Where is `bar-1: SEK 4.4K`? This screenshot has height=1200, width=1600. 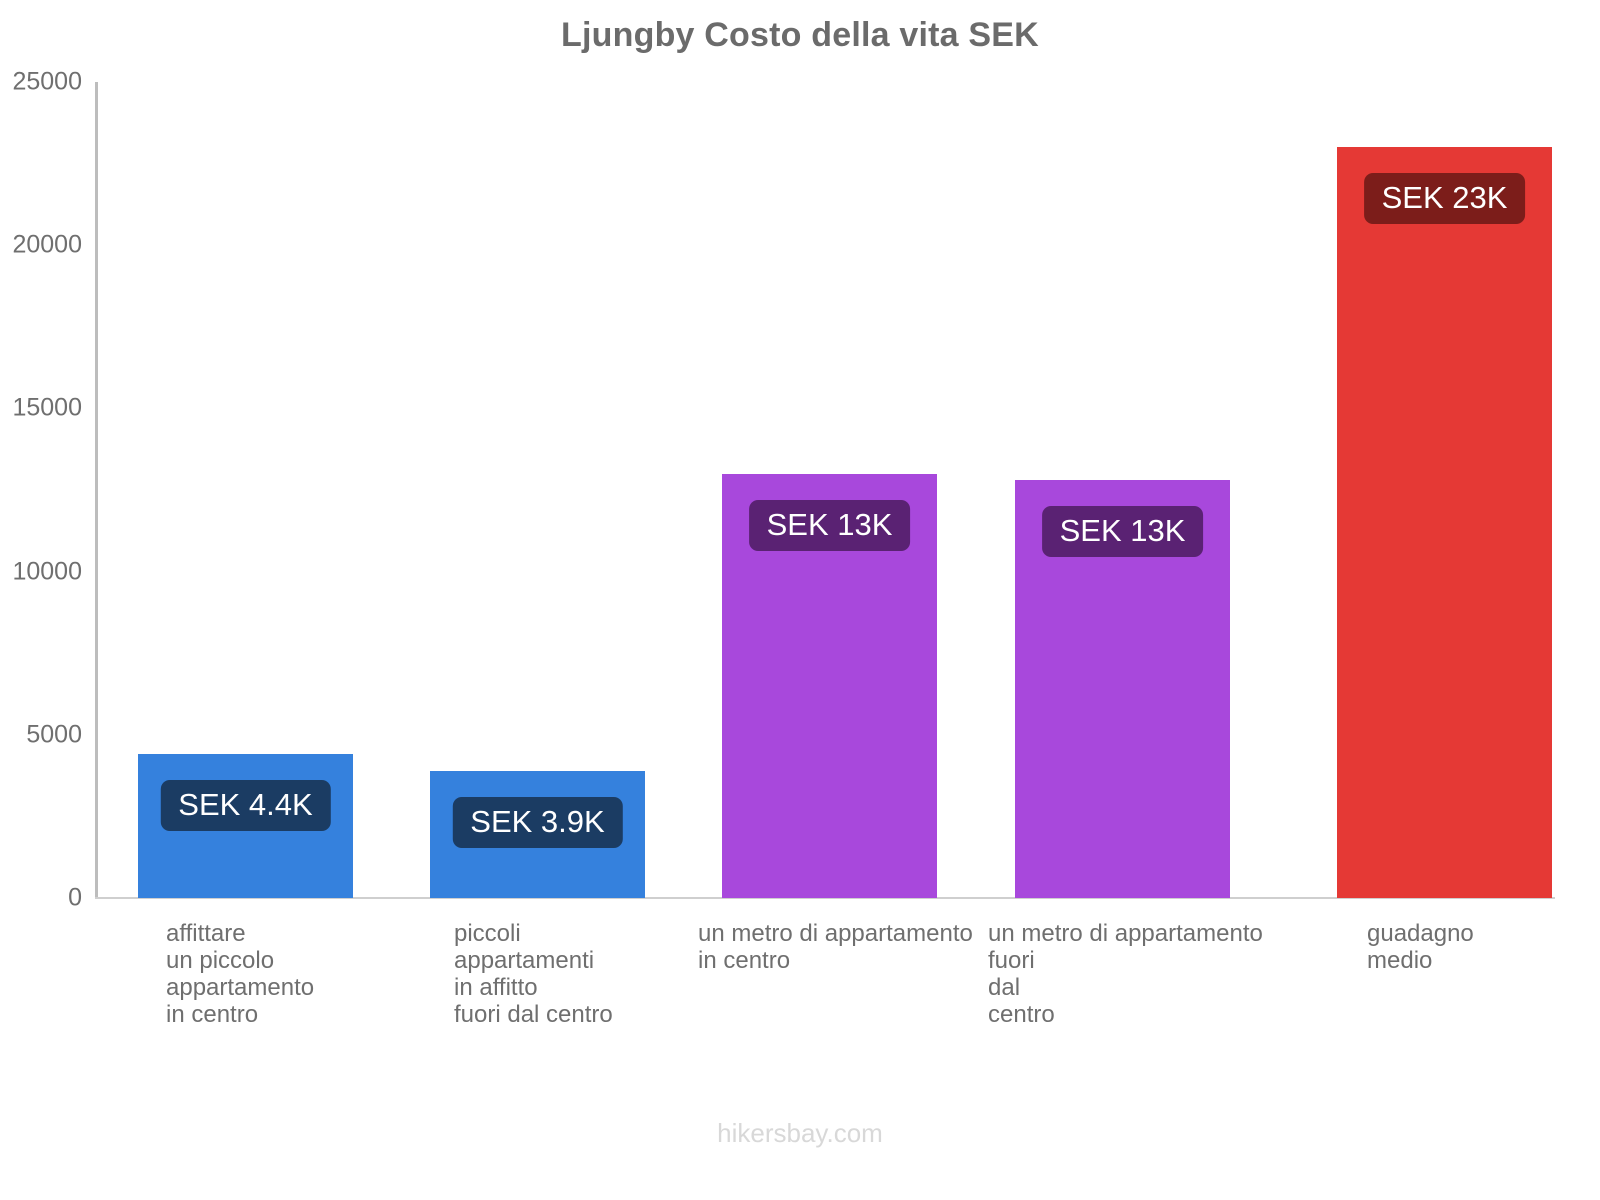 bar-1: SEK 4.4K is located at coordinates (245, 826).